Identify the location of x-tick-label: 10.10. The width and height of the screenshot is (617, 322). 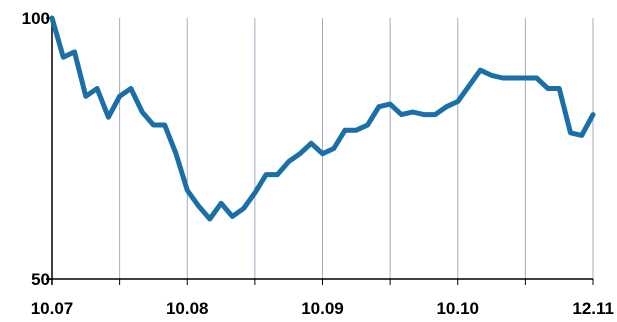
(457, 308).